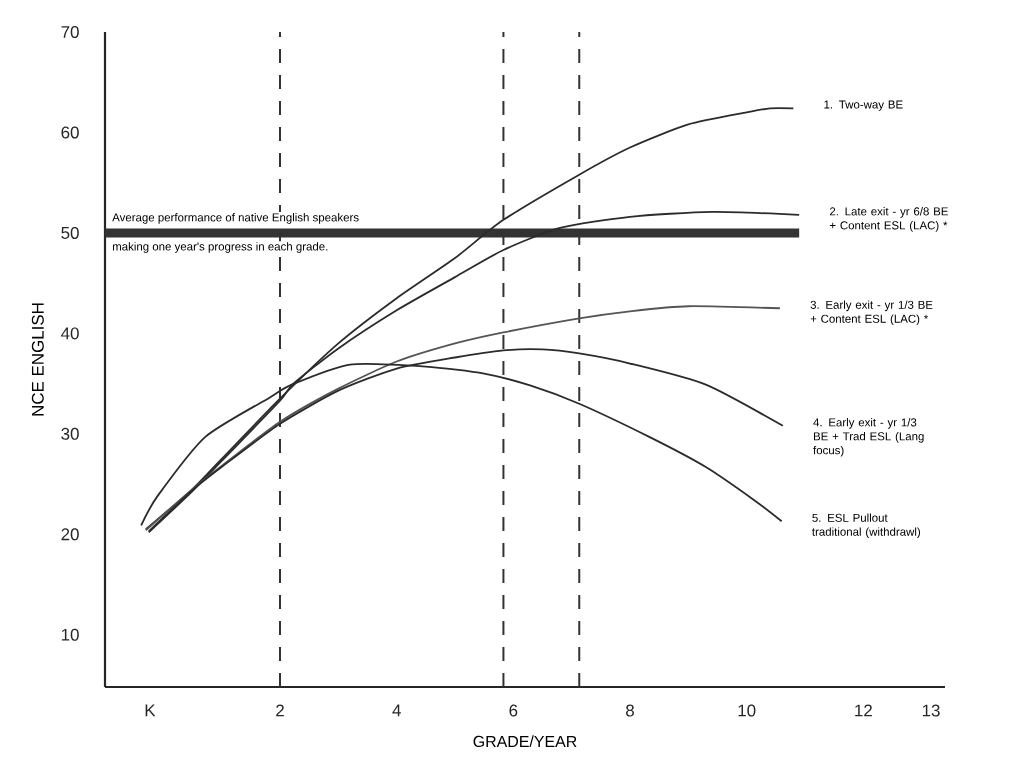  I want to click on y-tick-label: 50, so click(70, 232).